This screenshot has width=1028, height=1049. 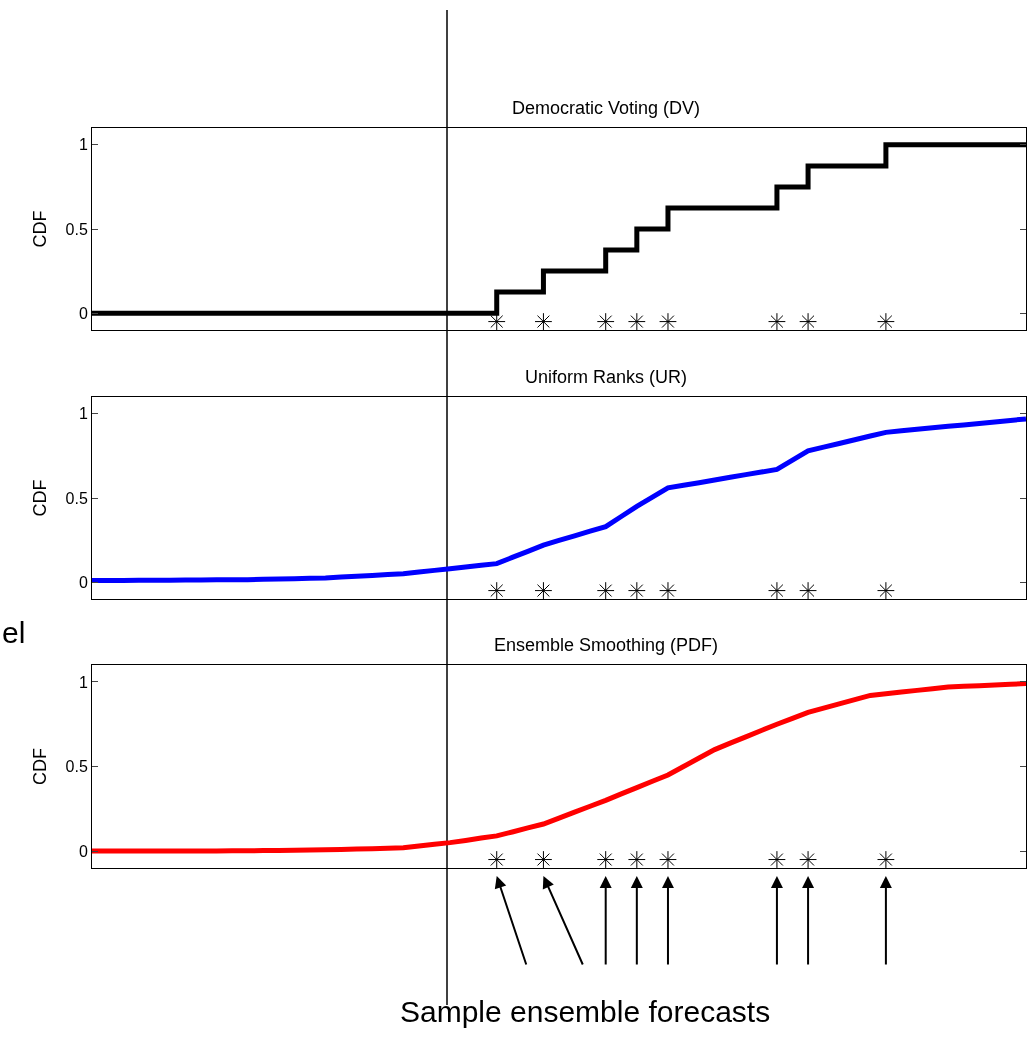 I want to click on text: el, so click(x=14, y=632).